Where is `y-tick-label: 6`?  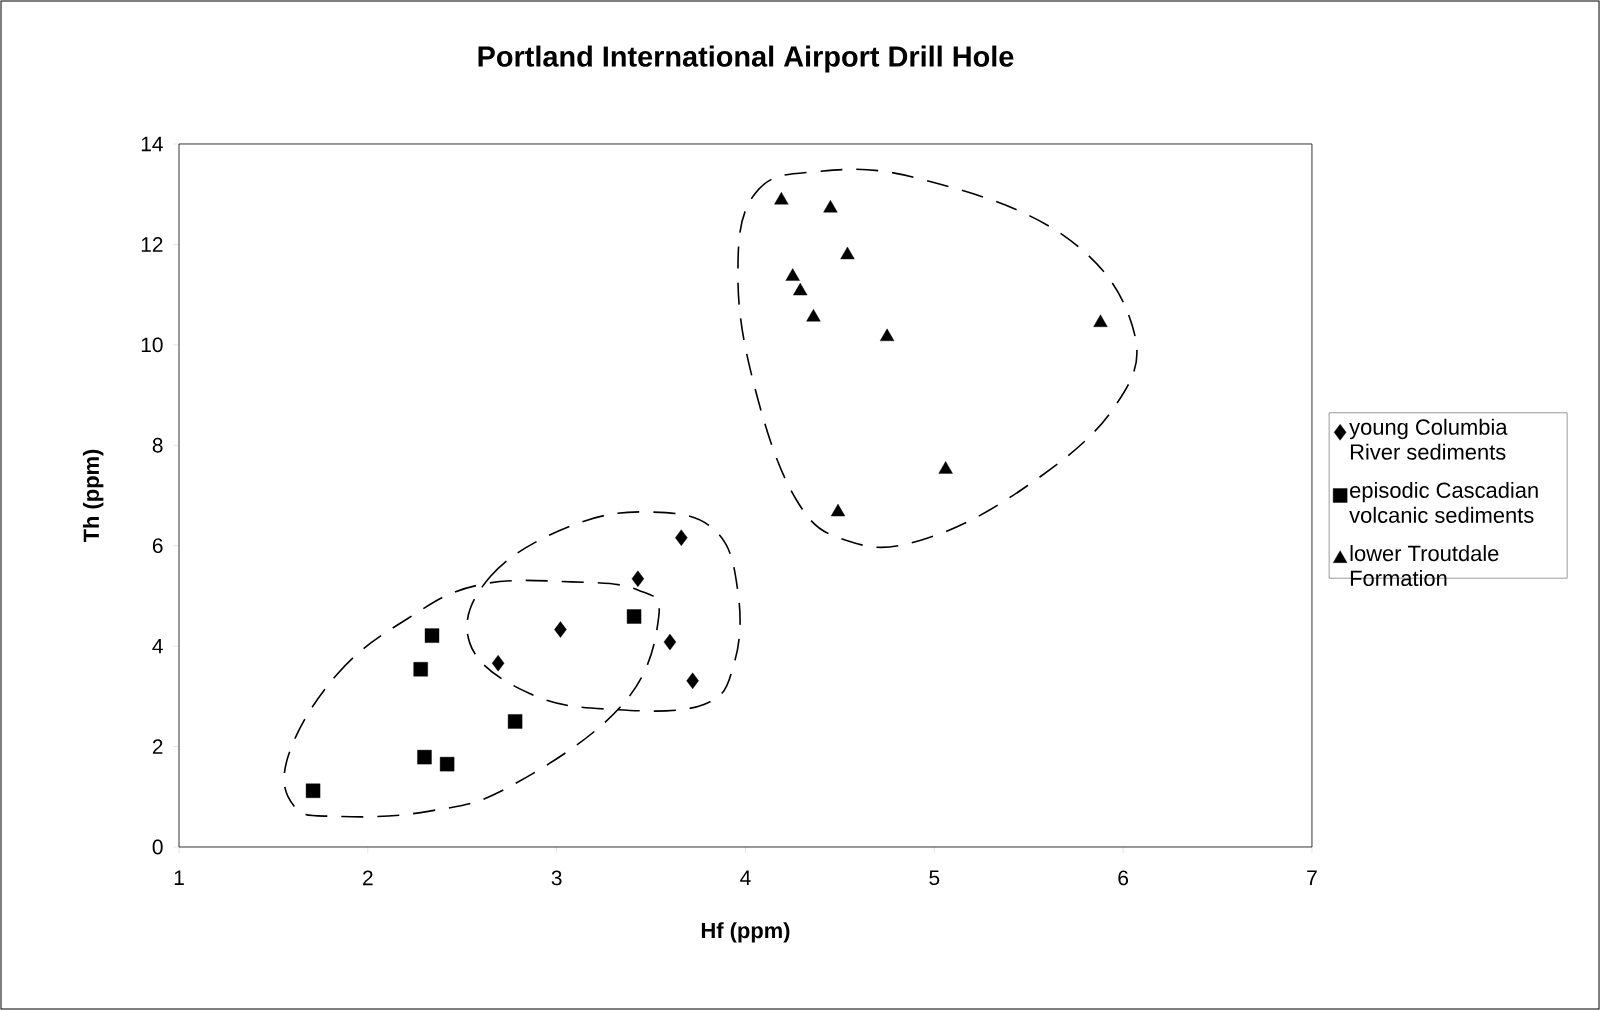
y-tick-label: 6 is located at coordinates (157, 546).